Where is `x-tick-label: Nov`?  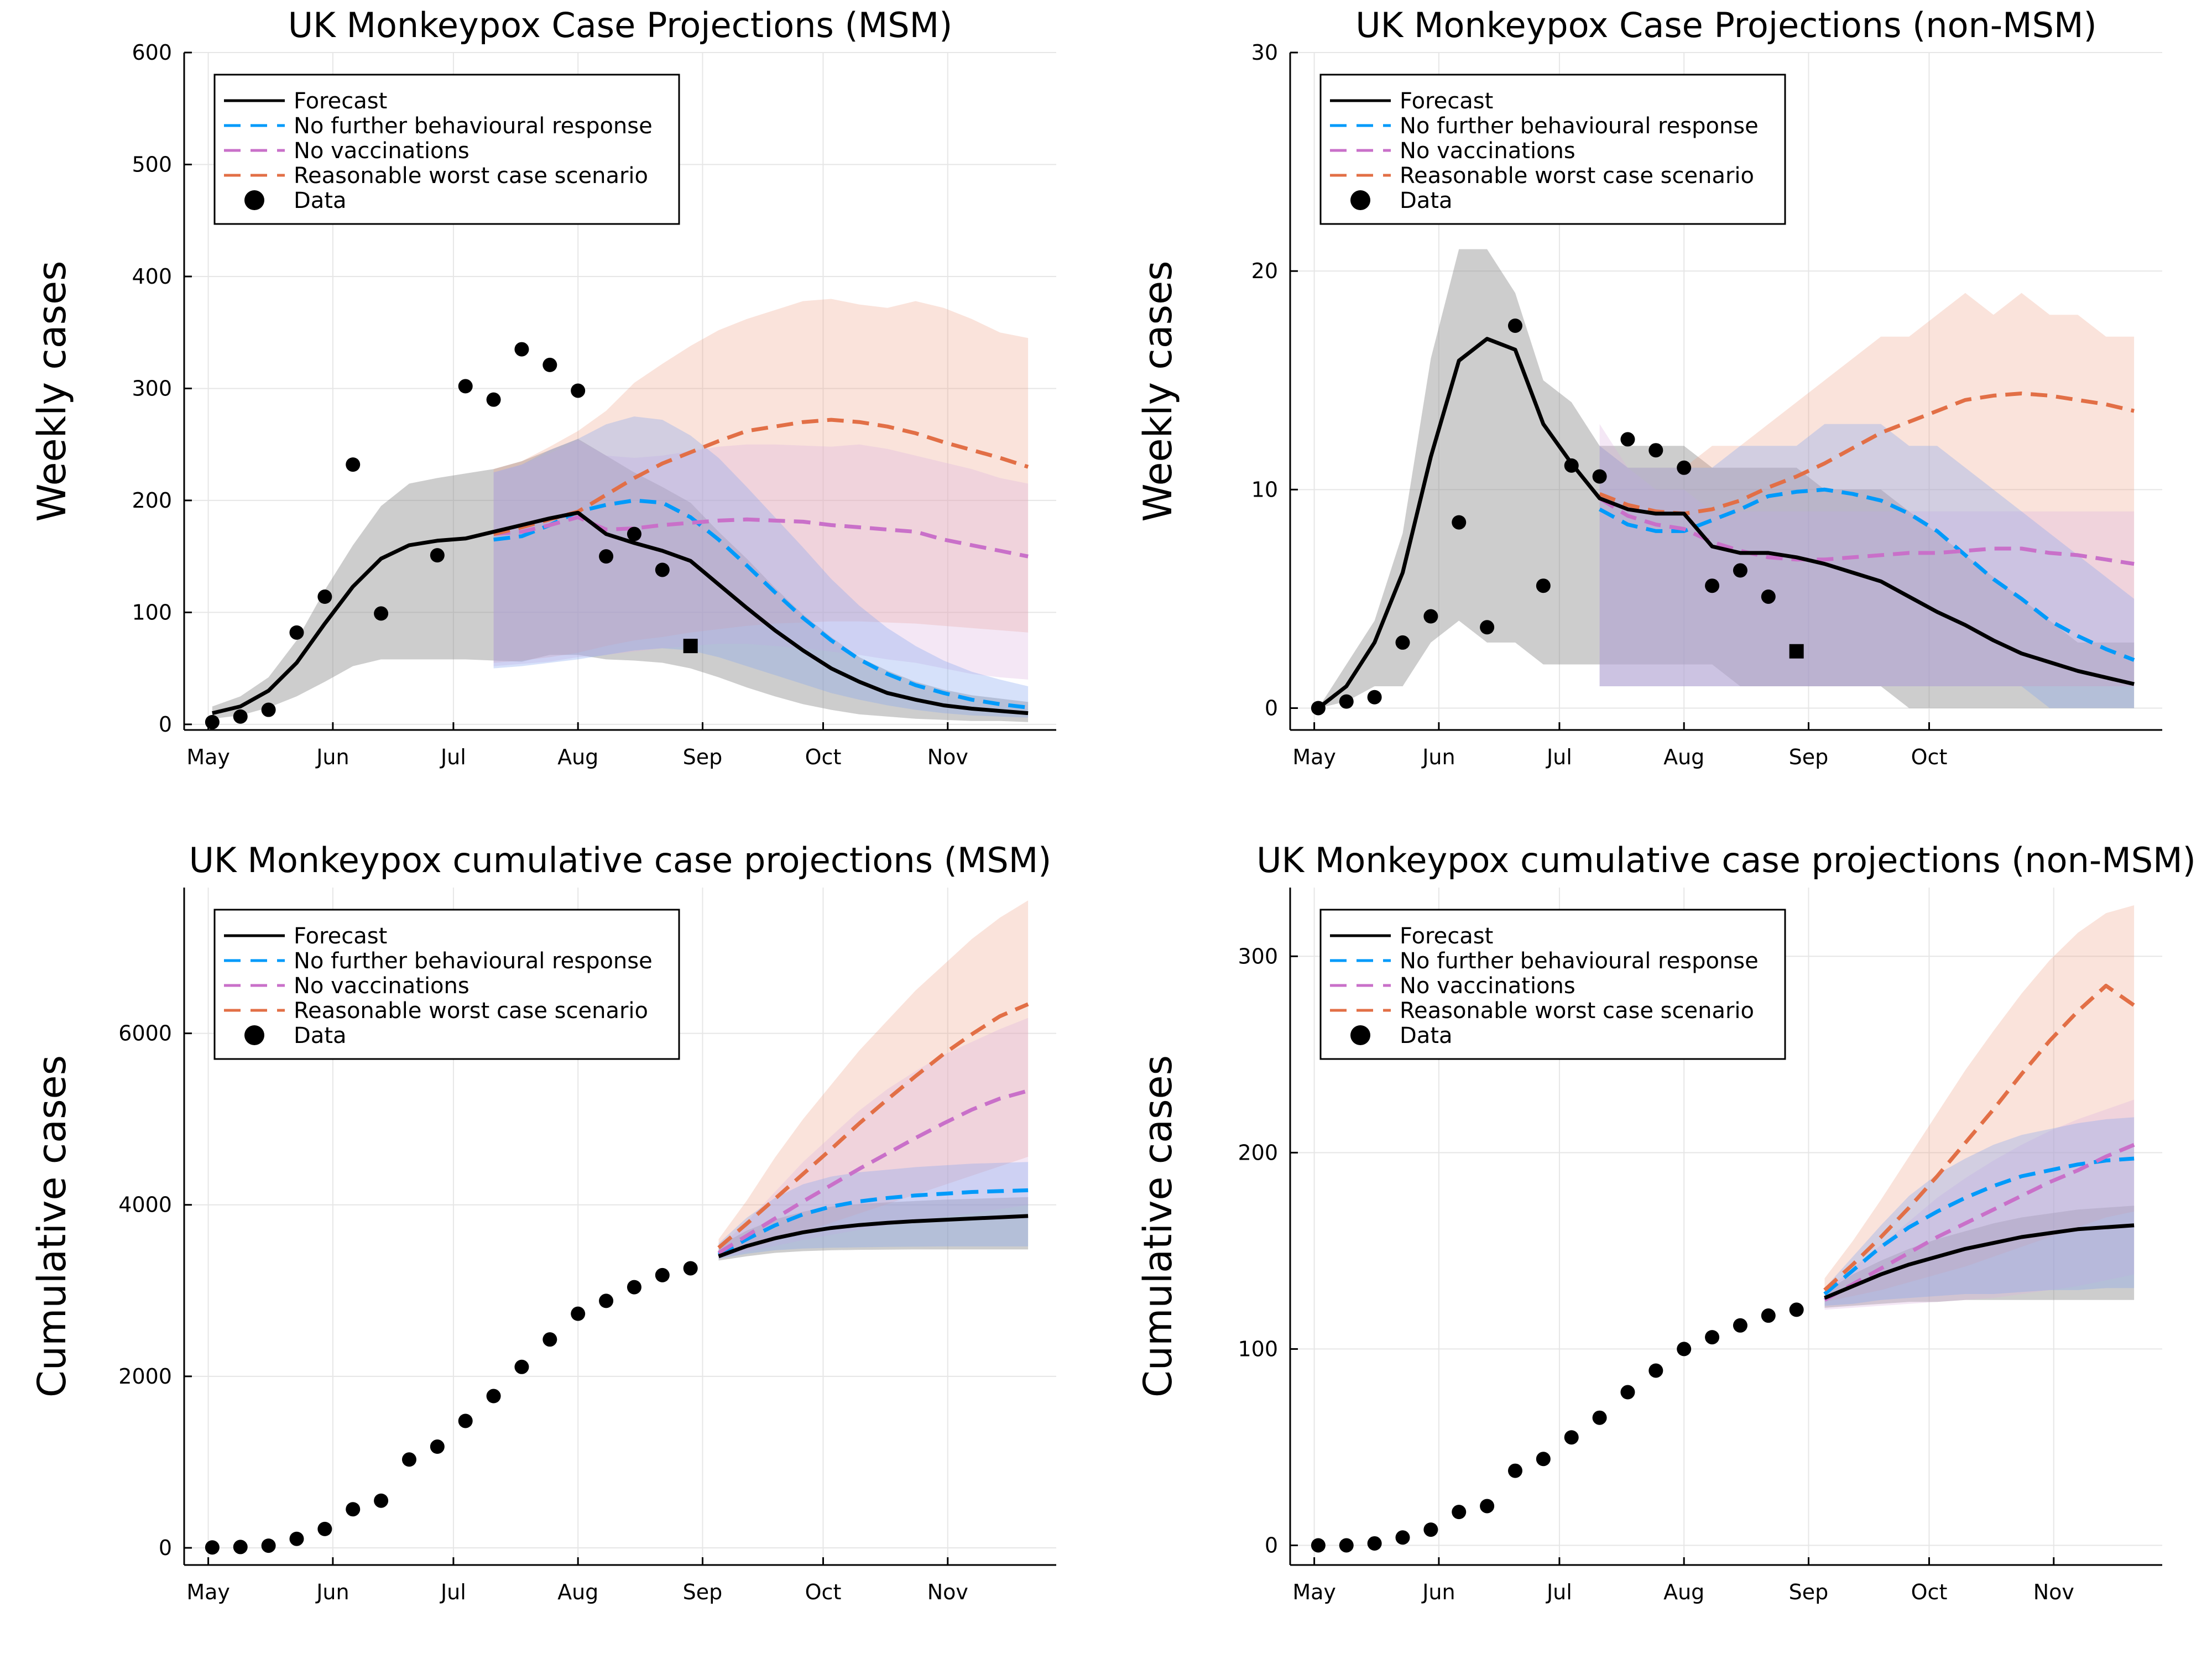 x-tick-label: Nov is located at coordinates (948, 1592).